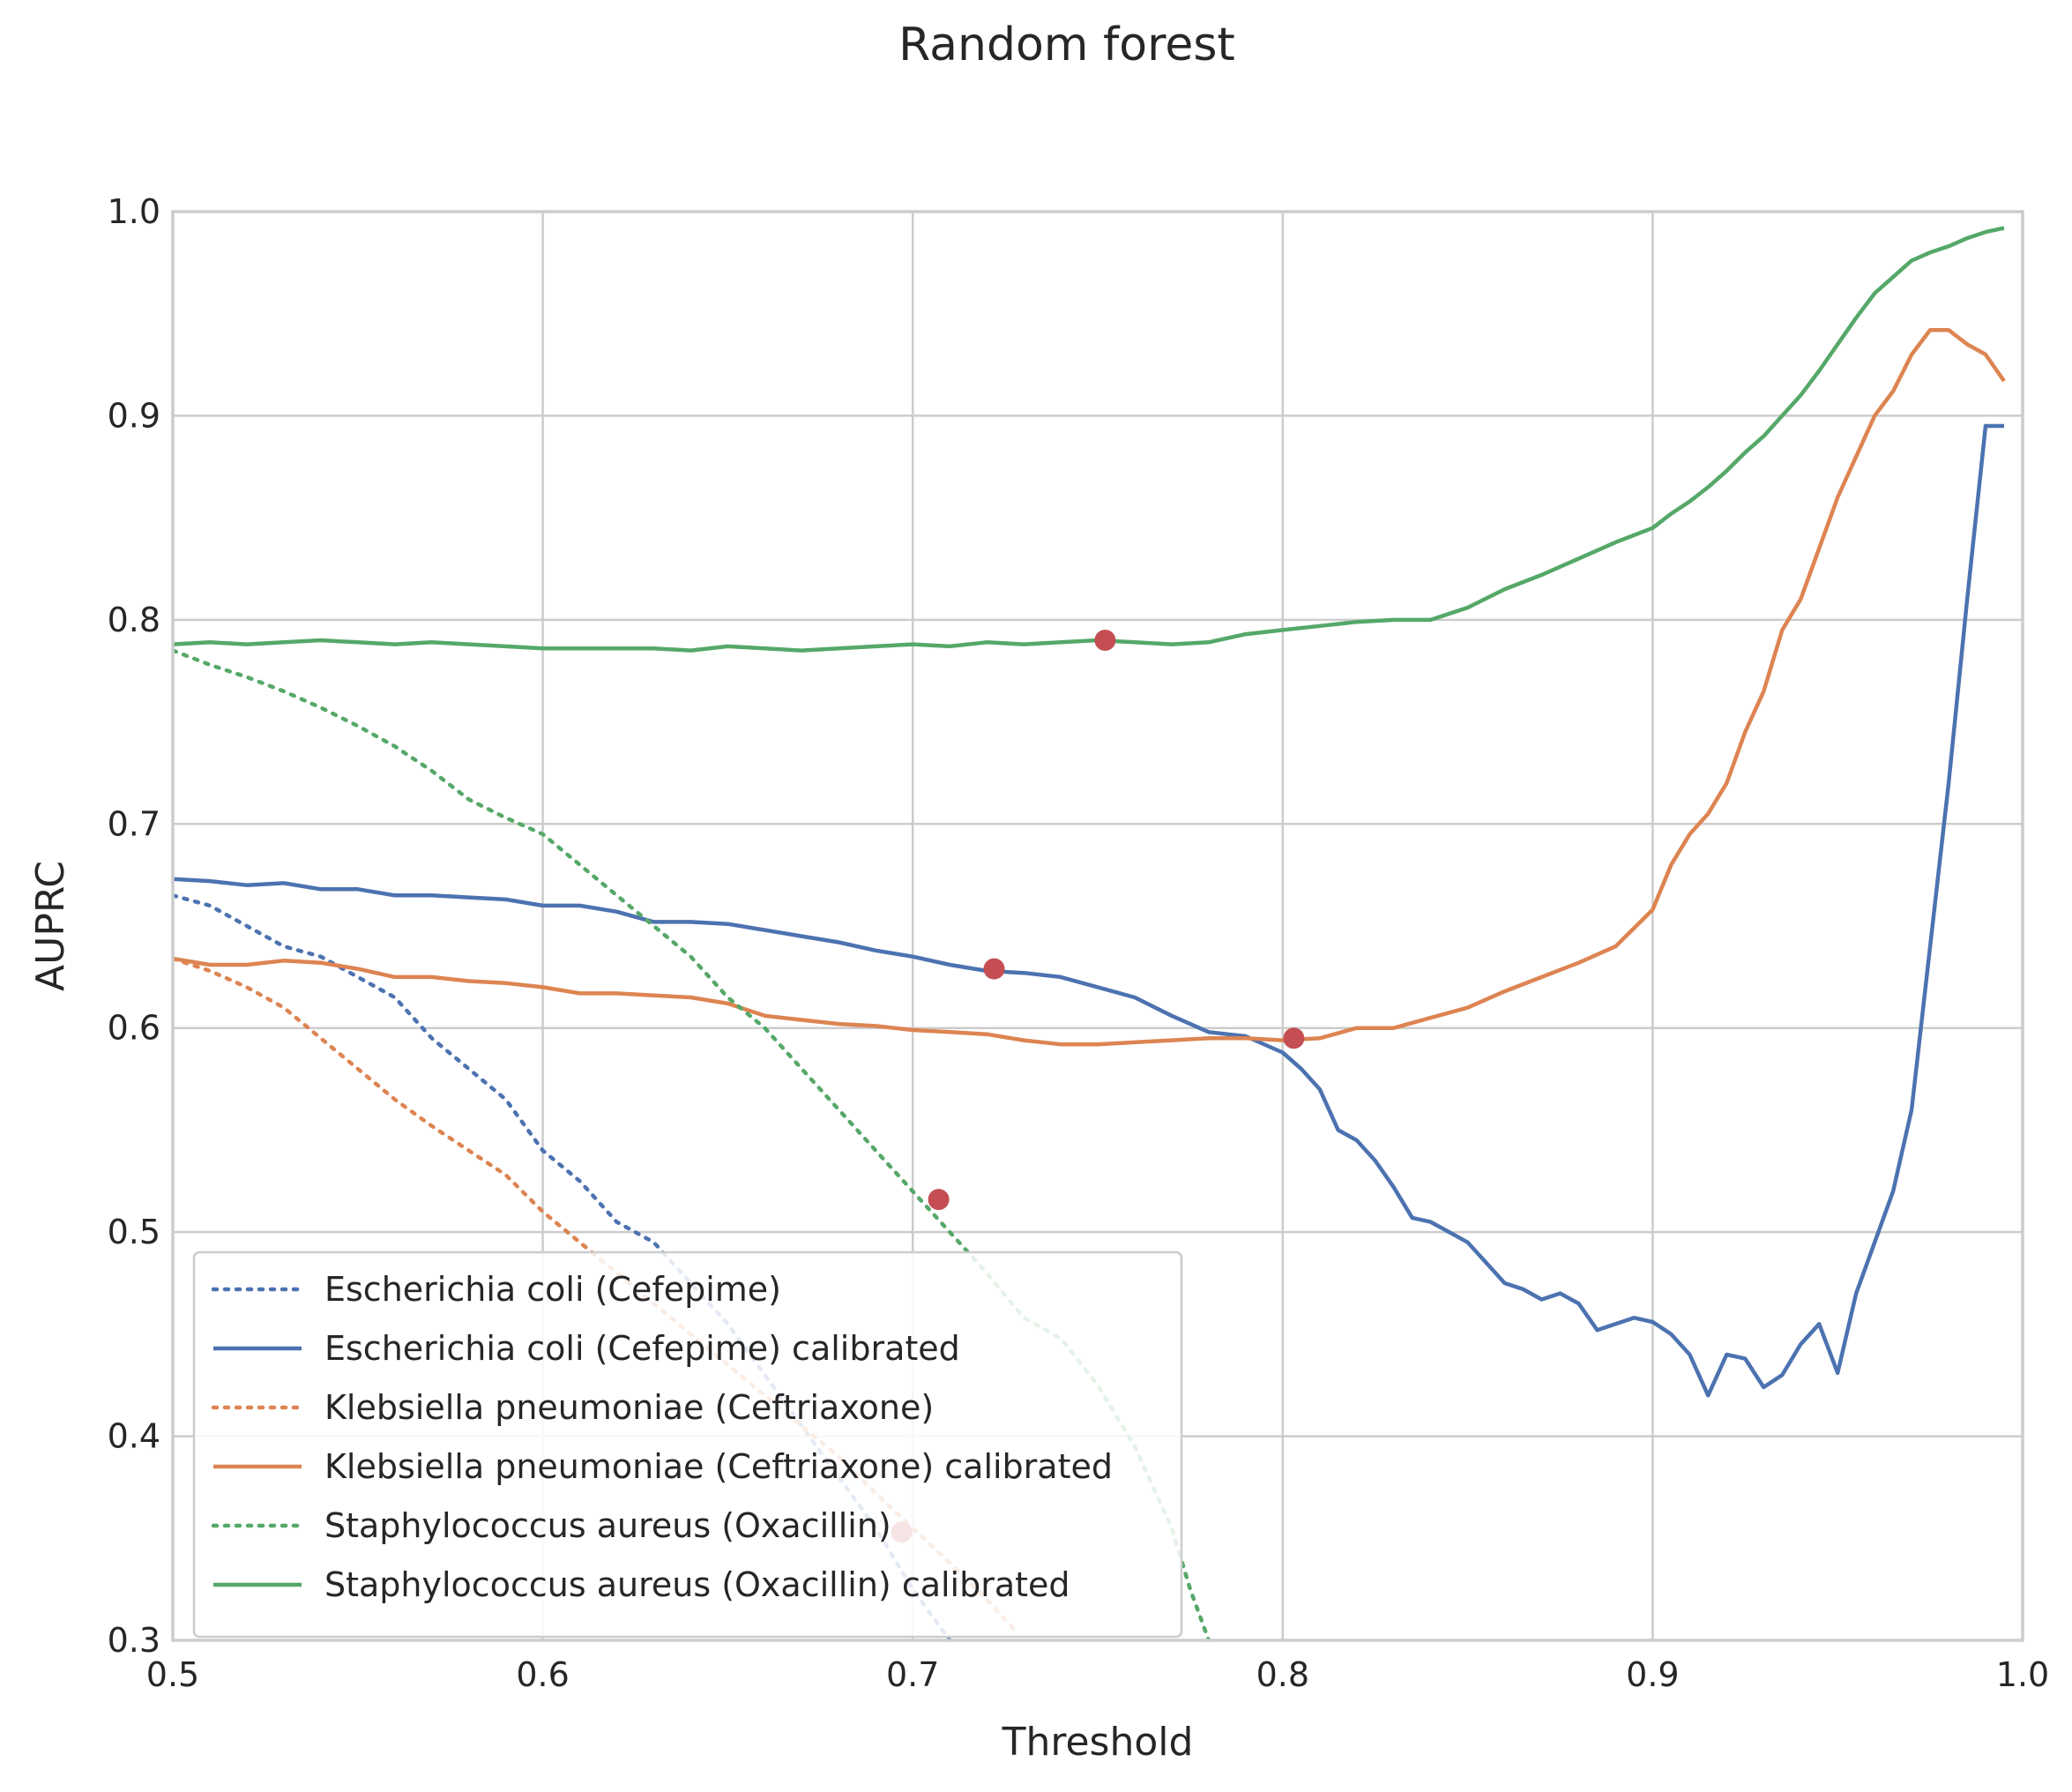  What do you see at coordinates (1097, 1674) in the screenshot?
I see `x-ticks: 0.5 0.6 0.7 0.8 0.9 1.0` at bounding box center [1097, 1674].